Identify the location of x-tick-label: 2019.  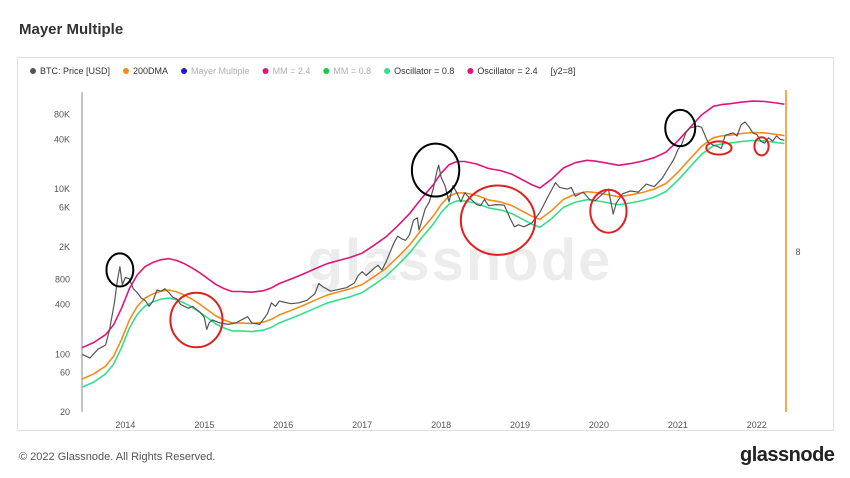
(520, 425).